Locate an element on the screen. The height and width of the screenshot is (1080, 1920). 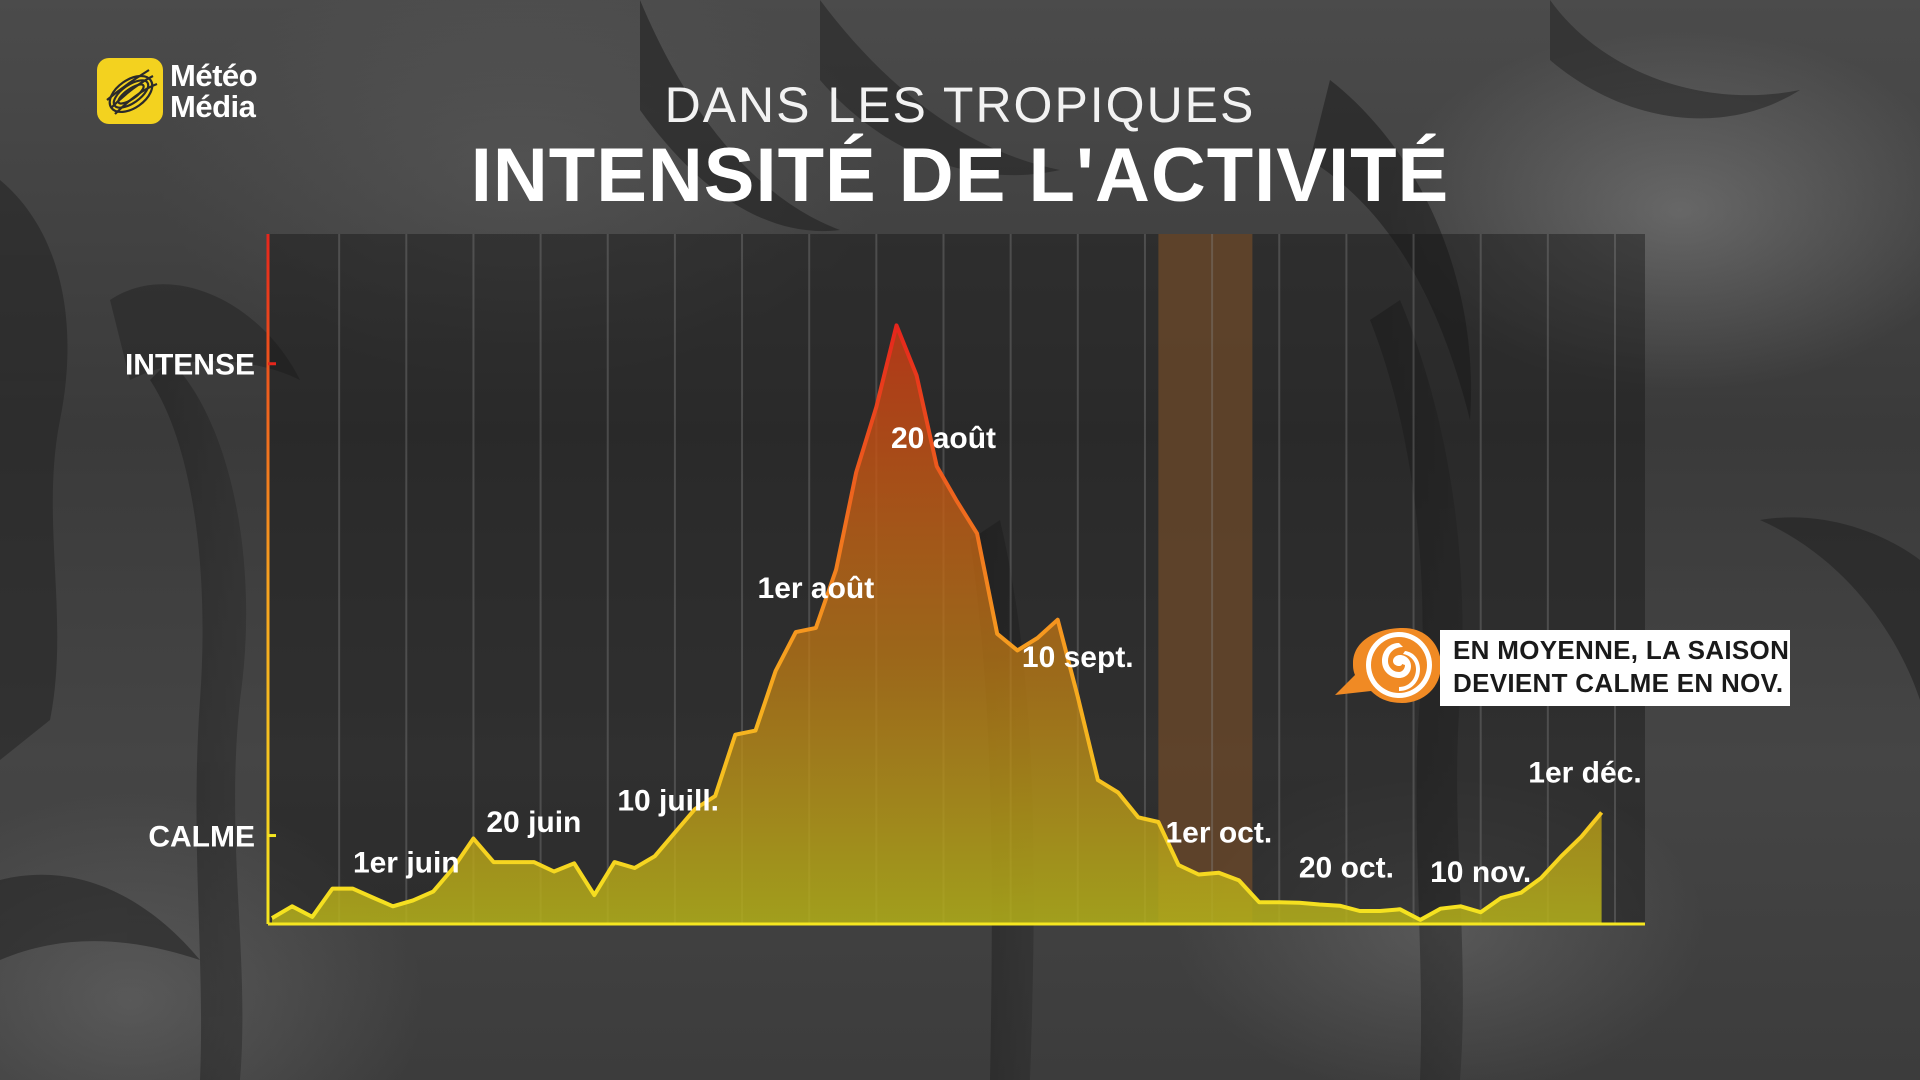
date-label: 1er oct. is located at coordinates (1218, 833).